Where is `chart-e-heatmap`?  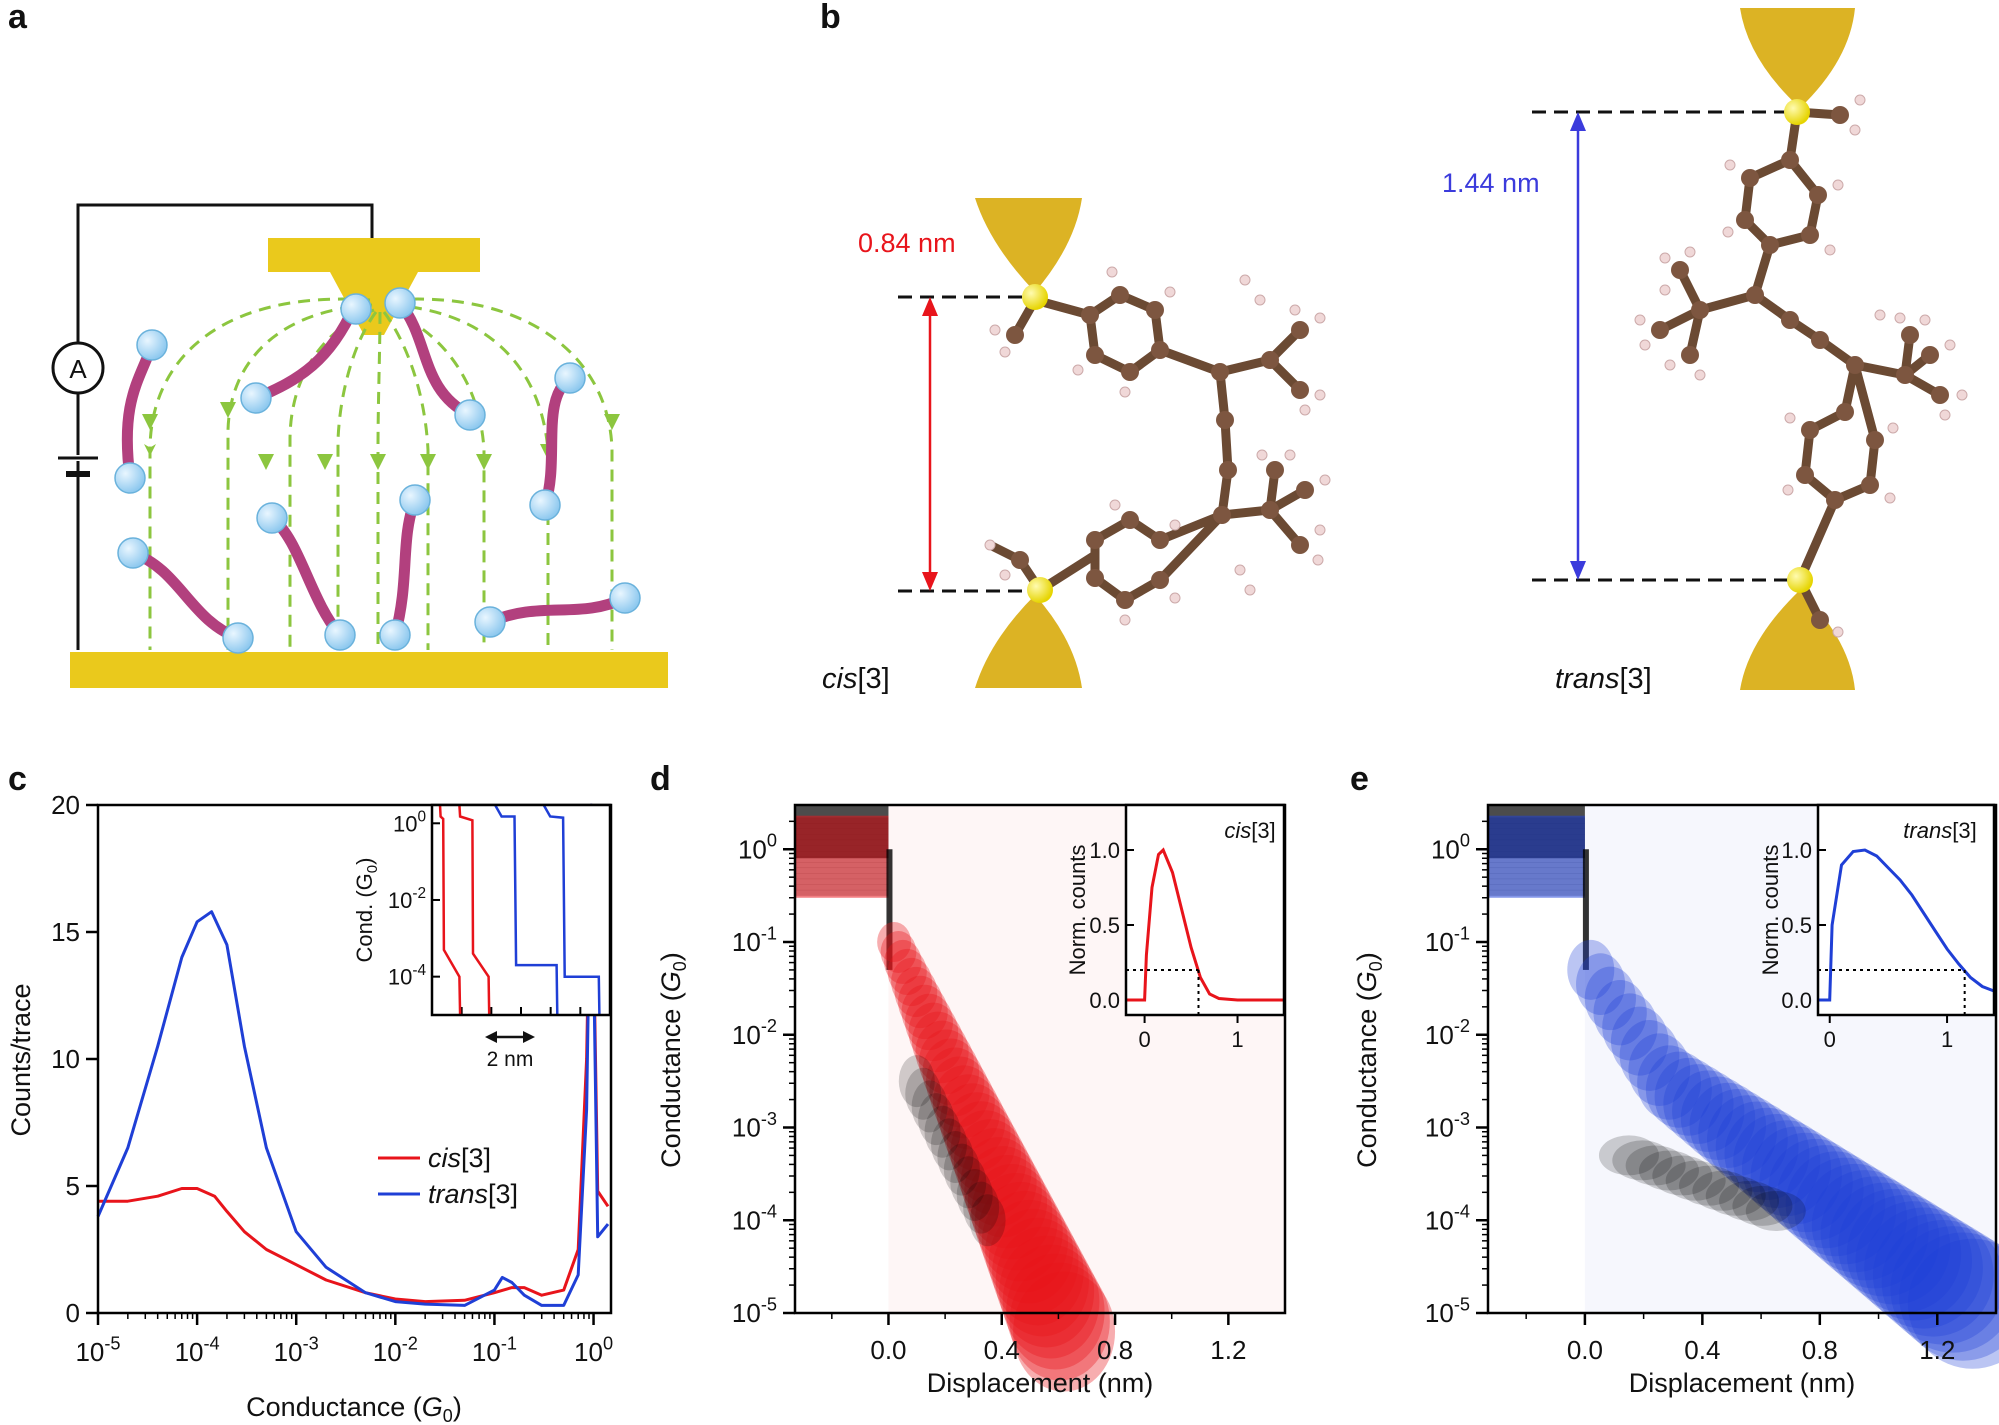
chart-e-heatmap is located at coordinates (1743, 1087).